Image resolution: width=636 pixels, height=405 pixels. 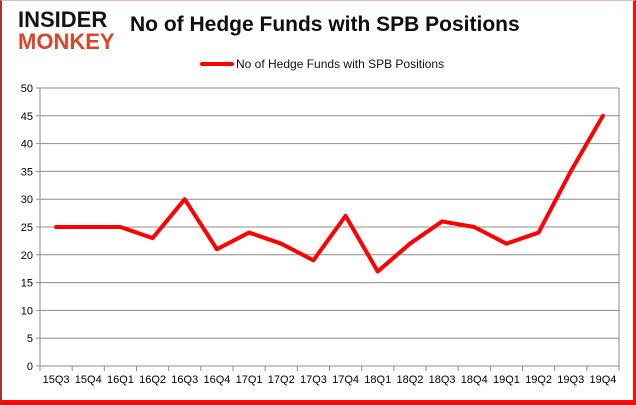 What do you see at coordinates (602, 380) in the screenshot?
I see `x-tick-label: 19Q4` at bounding box center [602, 380].